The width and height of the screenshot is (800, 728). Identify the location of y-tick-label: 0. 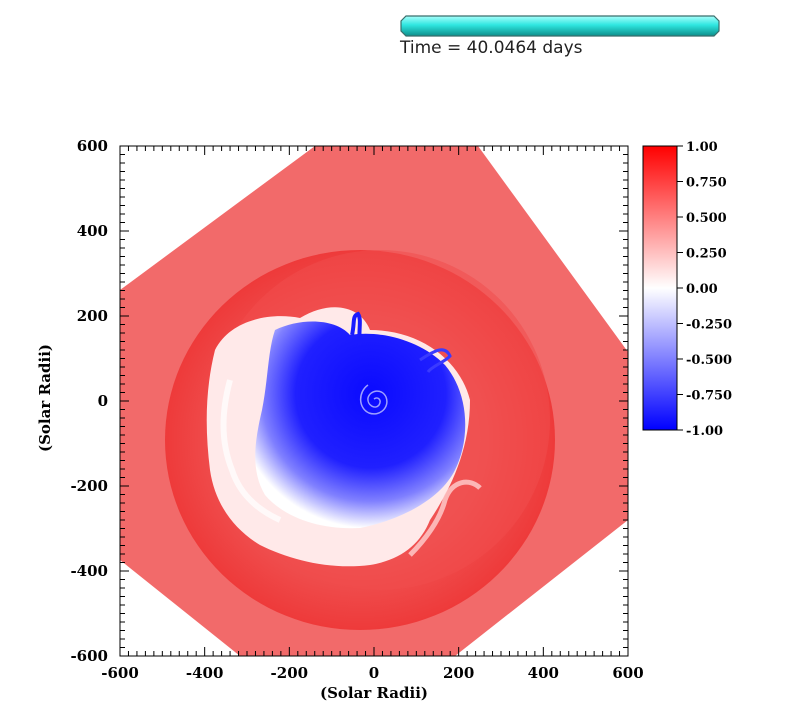
(103, 401).